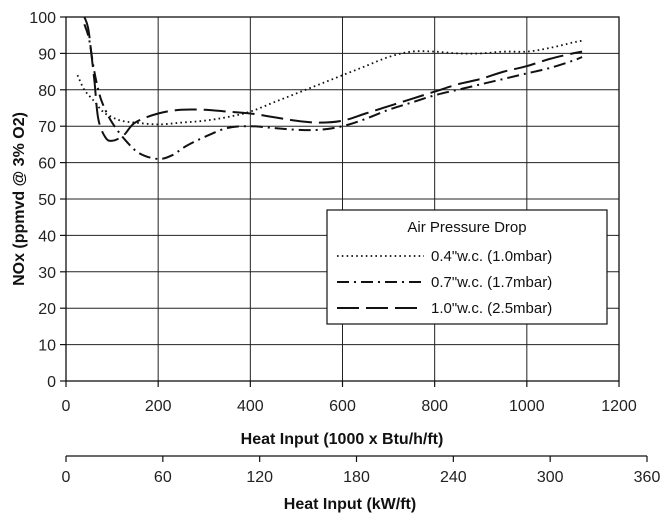  Describe the element at coordinates (491, 282) in the screenshot. I see `legend-label-2: 0.7"w.c. (1.7mbar)` at that location.